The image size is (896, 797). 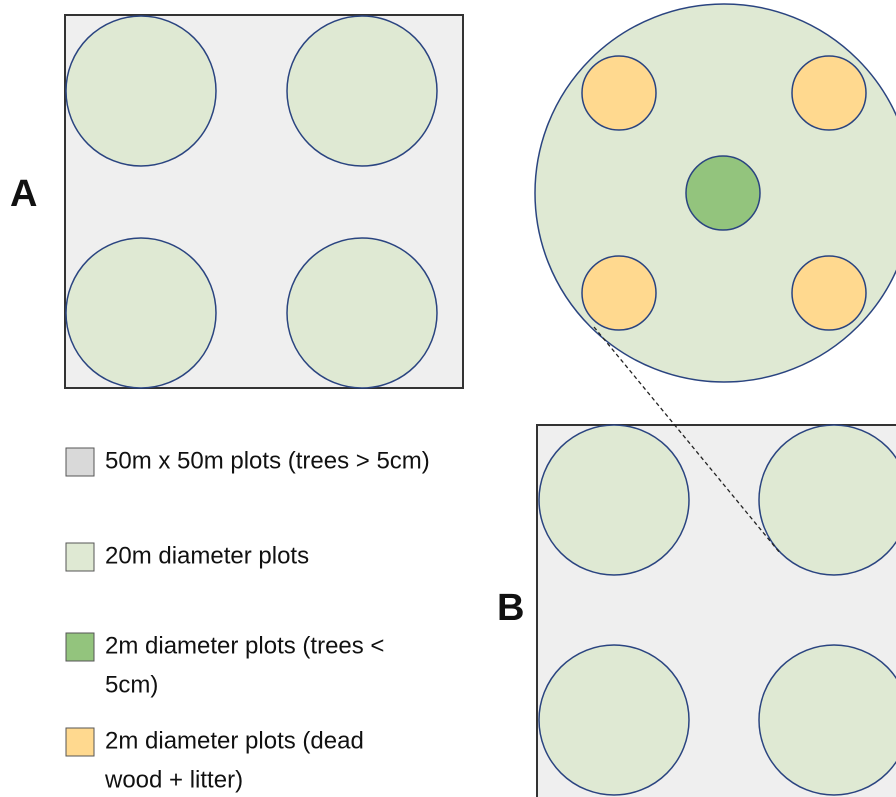 I want to click on legend-text: 2m diameter plots (trees <, so click(x=244, y=645).